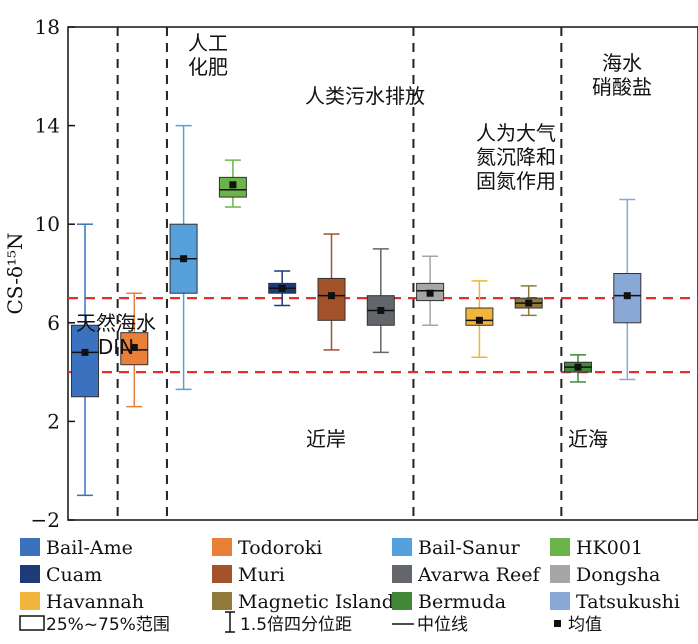 This screenshot has height=644, width=698. What do you see at coordinates (516, 157) in the screenshot?
I see `annotation-deposition: 氮沉降和` at bounding box center [516, 157].